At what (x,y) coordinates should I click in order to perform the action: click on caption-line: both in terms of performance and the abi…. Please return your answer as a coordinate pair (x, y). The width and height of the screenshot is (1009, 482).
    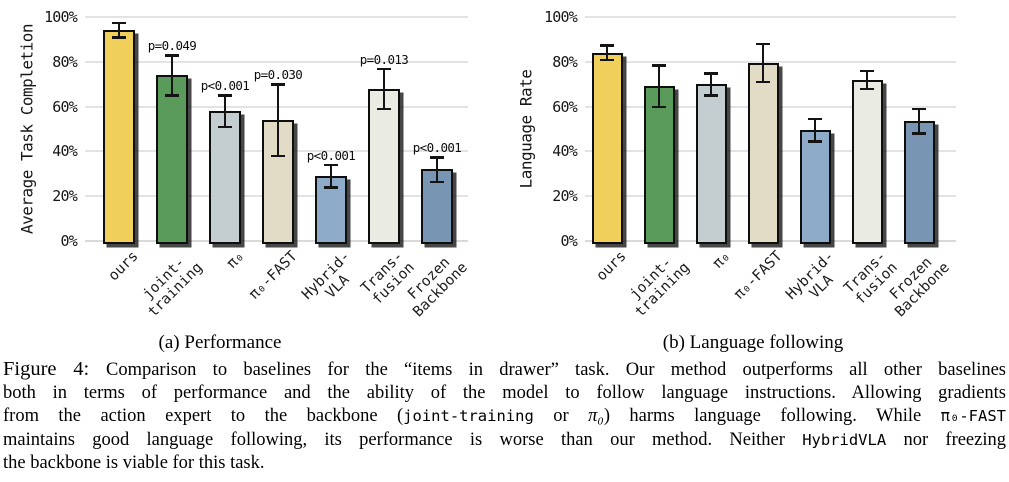
    Looking at the image, I should click on (504, 393).